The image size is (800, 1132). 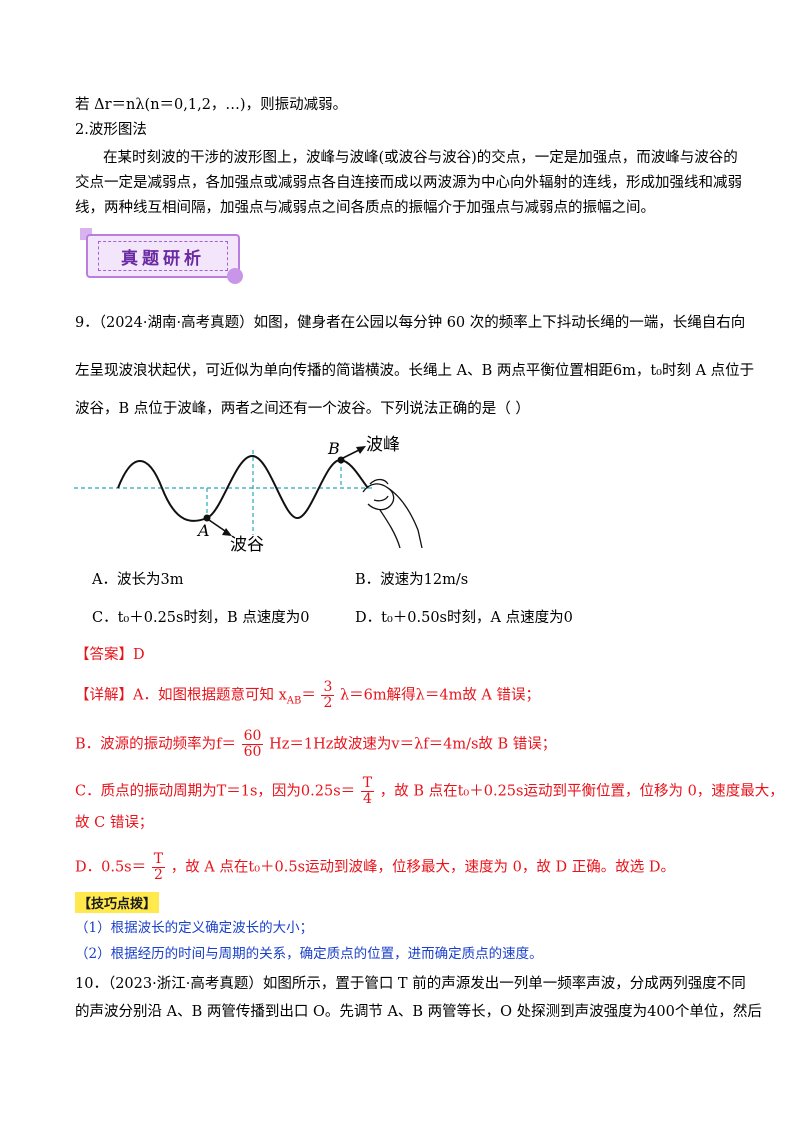 What do you see at coordinates (333, 448) in the screenshot?
I see `label-b: B` at bounding box center [333, 448].